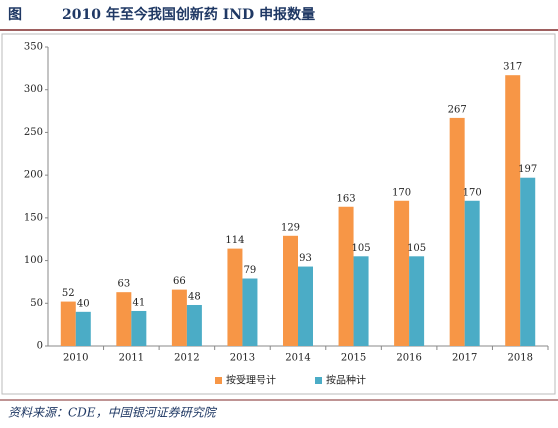 This screenshot has height=428, width=558. I want to click on x-tick-label: 2017, so click(464, 358).